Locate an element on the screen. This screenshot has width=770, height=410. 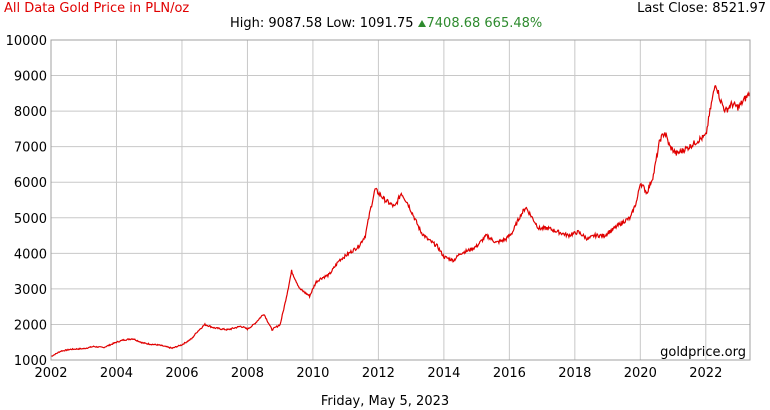
y-tick-label: 8000 is located at coordinates (30, 112).